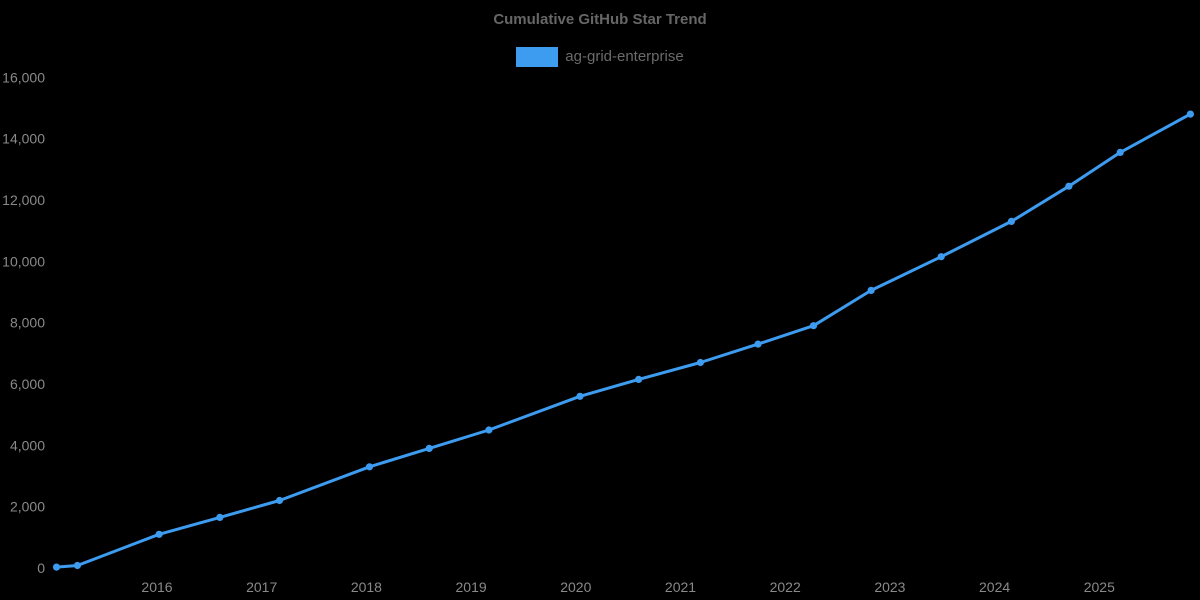 The width and height of the screenshot is (1200, 600). Describe the element at coordinates (600, 19) in the screenshot. I see `chart-title: Cumulative GitHub Star Trend` at that location.